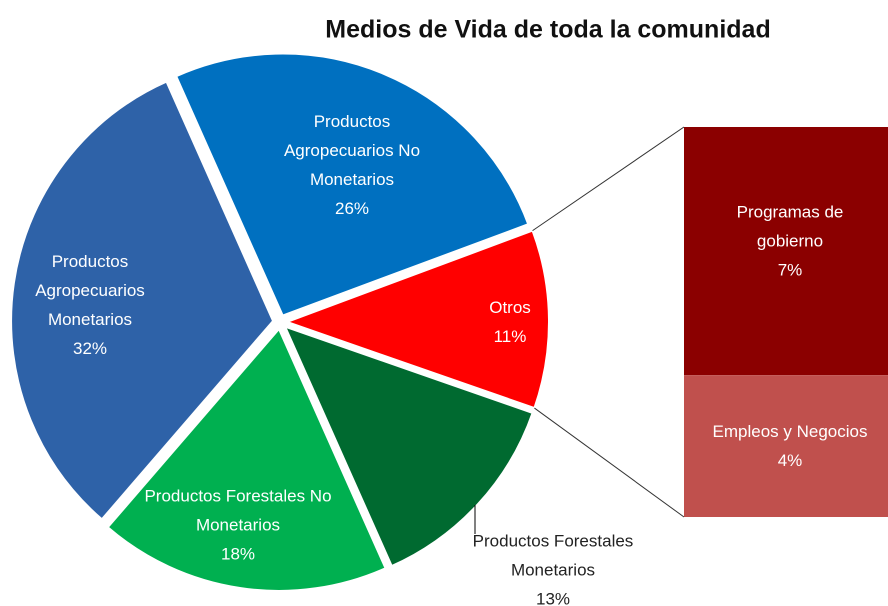 This screenshot has width=888, height=606. Describe the element at coordinates (90, 348) in the screenshot. I see `label-text: 32%` at that location.